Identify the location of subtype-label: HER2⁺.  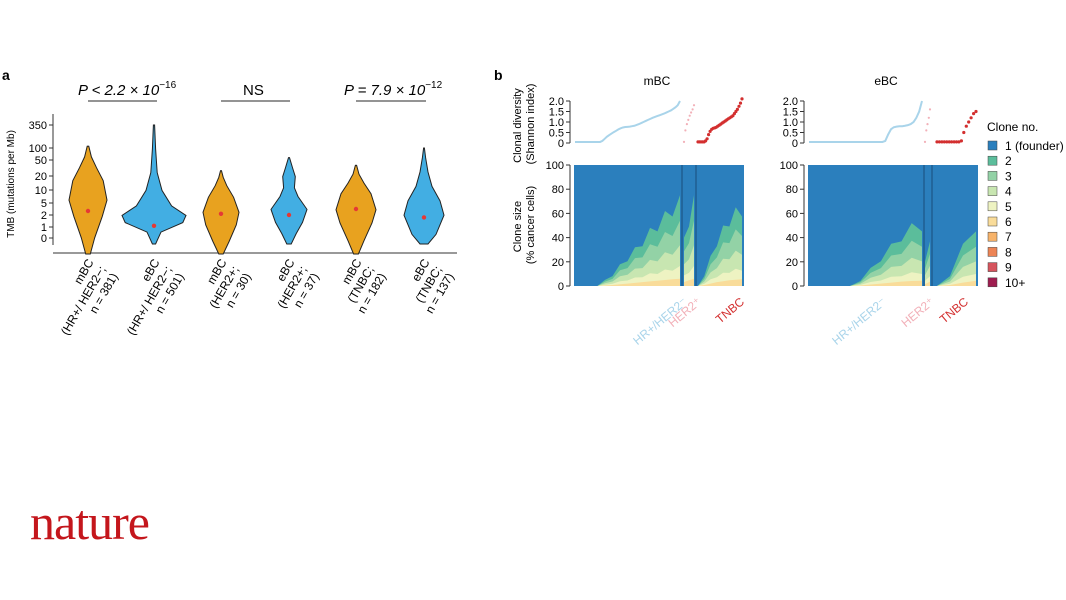
(918, 312).